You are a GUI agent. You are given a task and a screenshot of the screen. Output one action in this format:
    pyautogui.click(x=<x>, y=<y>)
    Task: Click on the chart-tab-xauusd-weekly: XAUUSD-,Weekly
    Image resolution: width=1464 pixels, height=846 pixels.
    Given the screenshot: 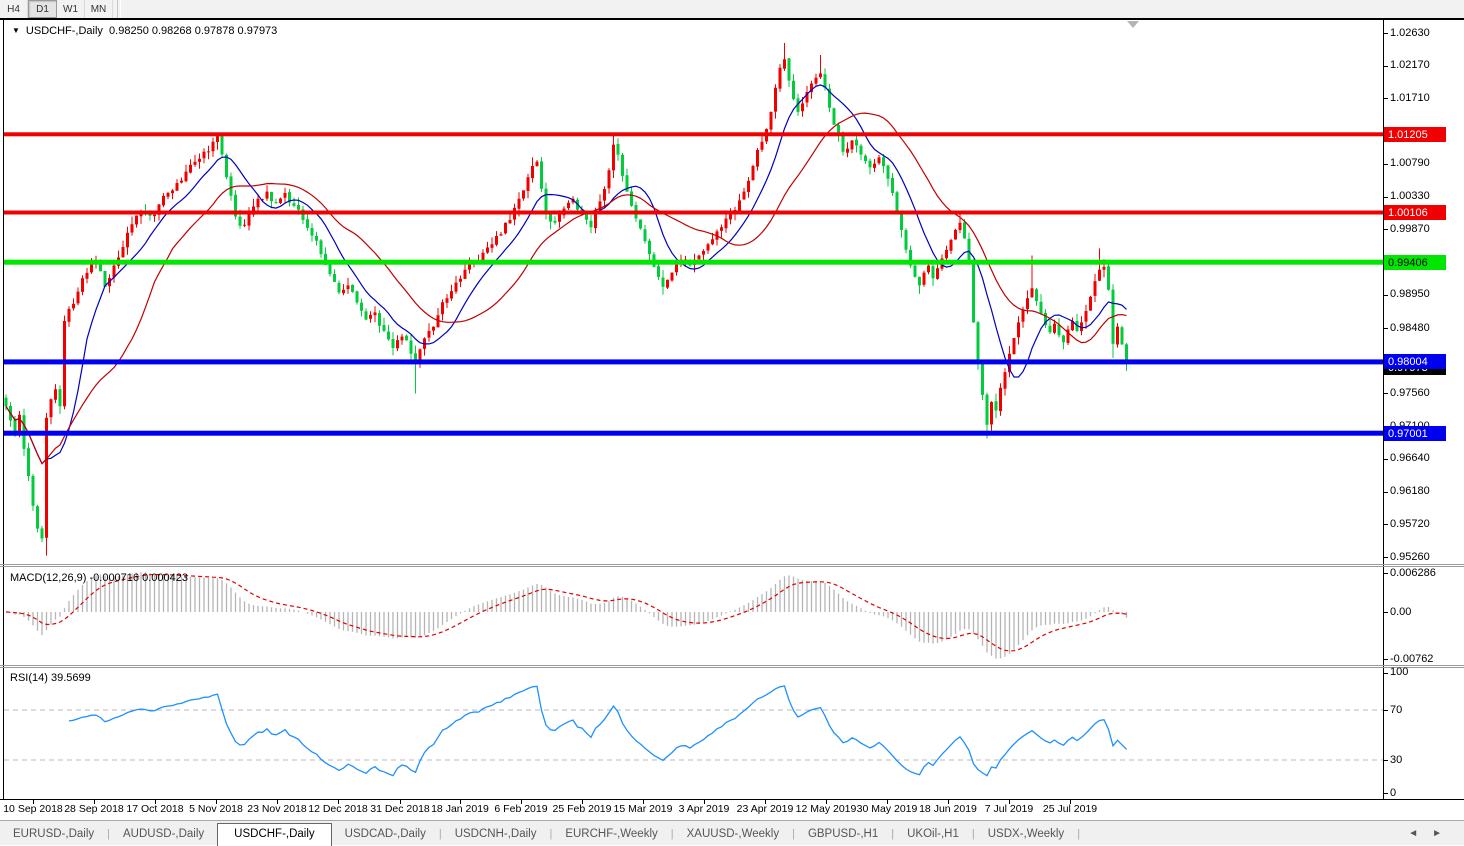 What is the action you would take?
    pyautogui.click(x=733, y=834)
    